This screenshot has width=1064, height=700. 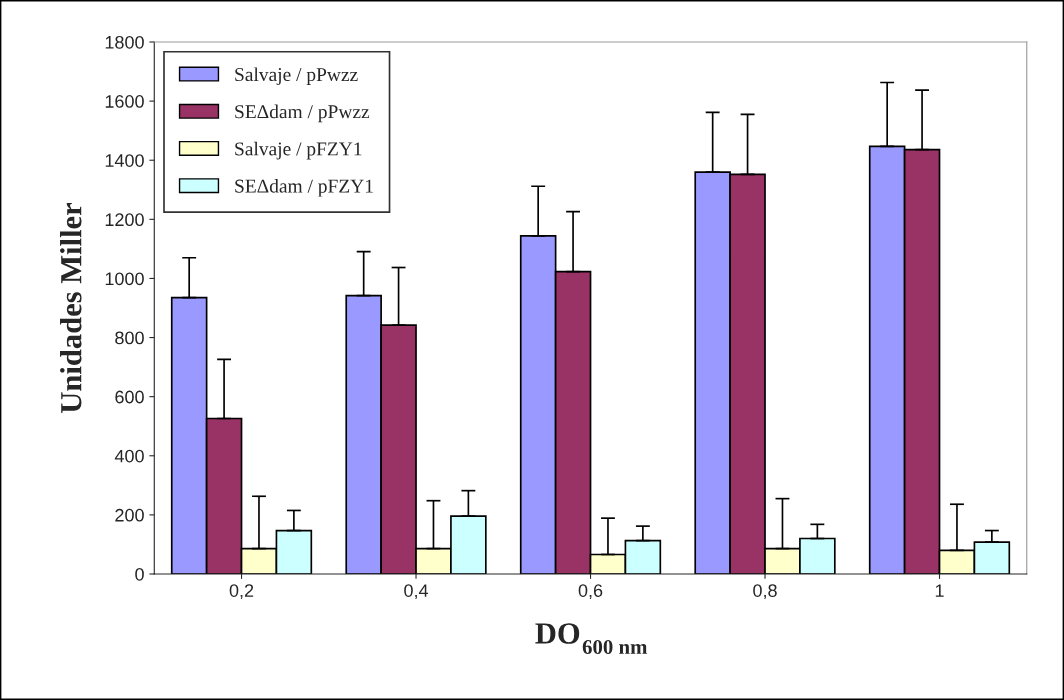 What do you see at coordinates (939, 590) in the screenshot?
I see `x-tick-label: 1` at bounding box center [939, 590].